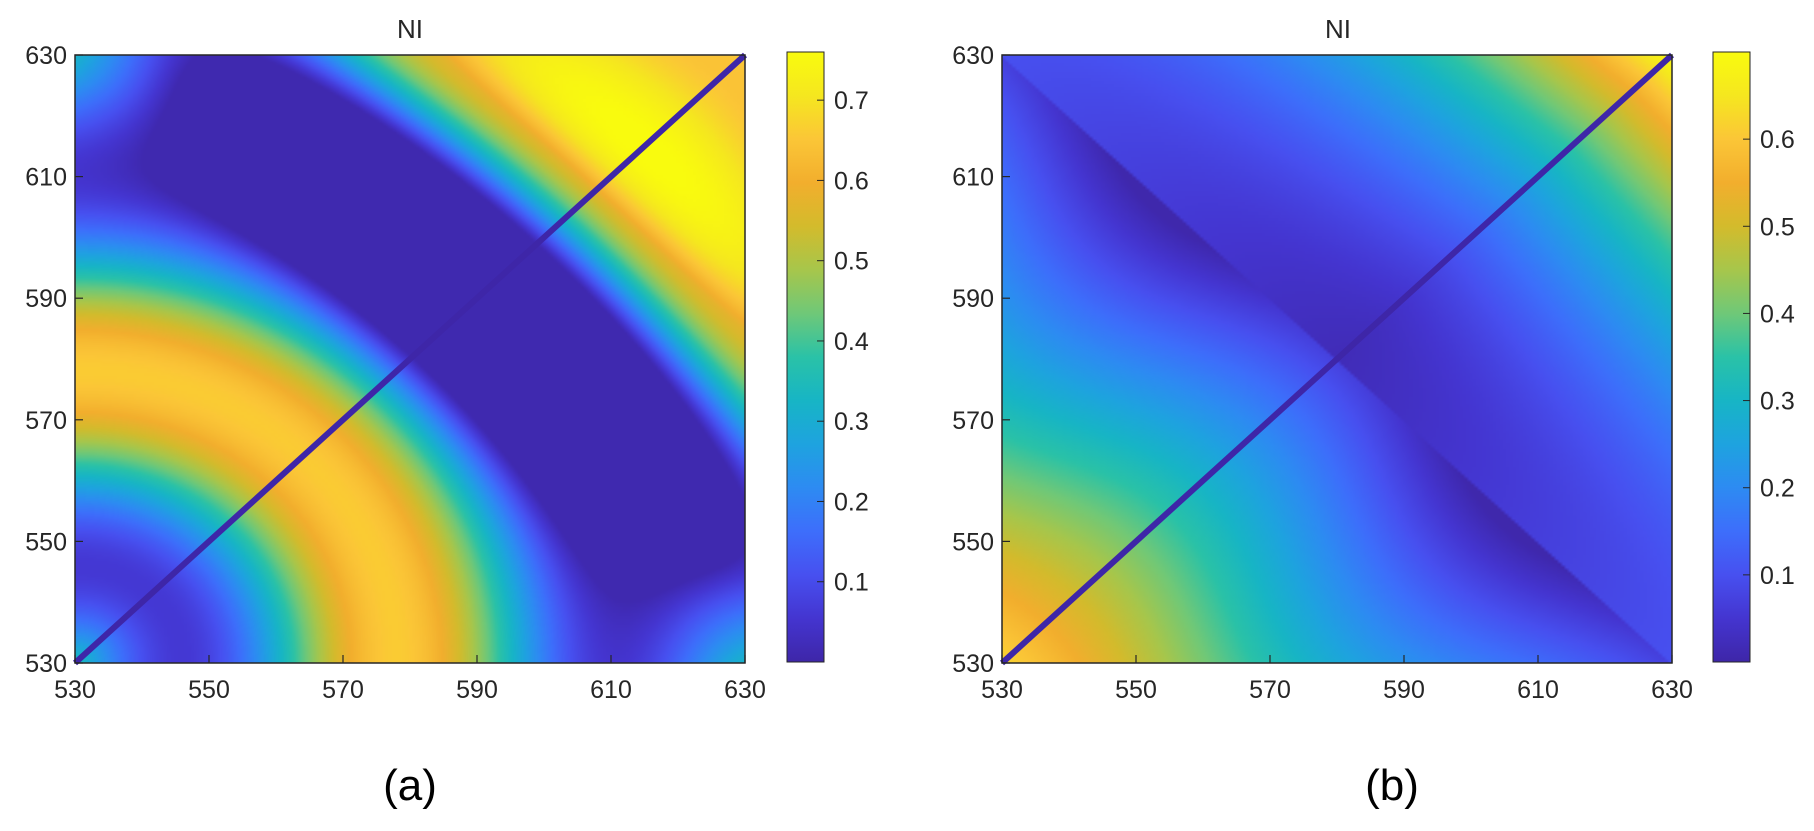 The height and width of the screenshot is (831, 1814). Describe the element at coordinates (1769, 358) in the screenshot. I see `colorbar-ticks: 0.1 0.2 0.3 0.4 0.5 0.6` at that location.